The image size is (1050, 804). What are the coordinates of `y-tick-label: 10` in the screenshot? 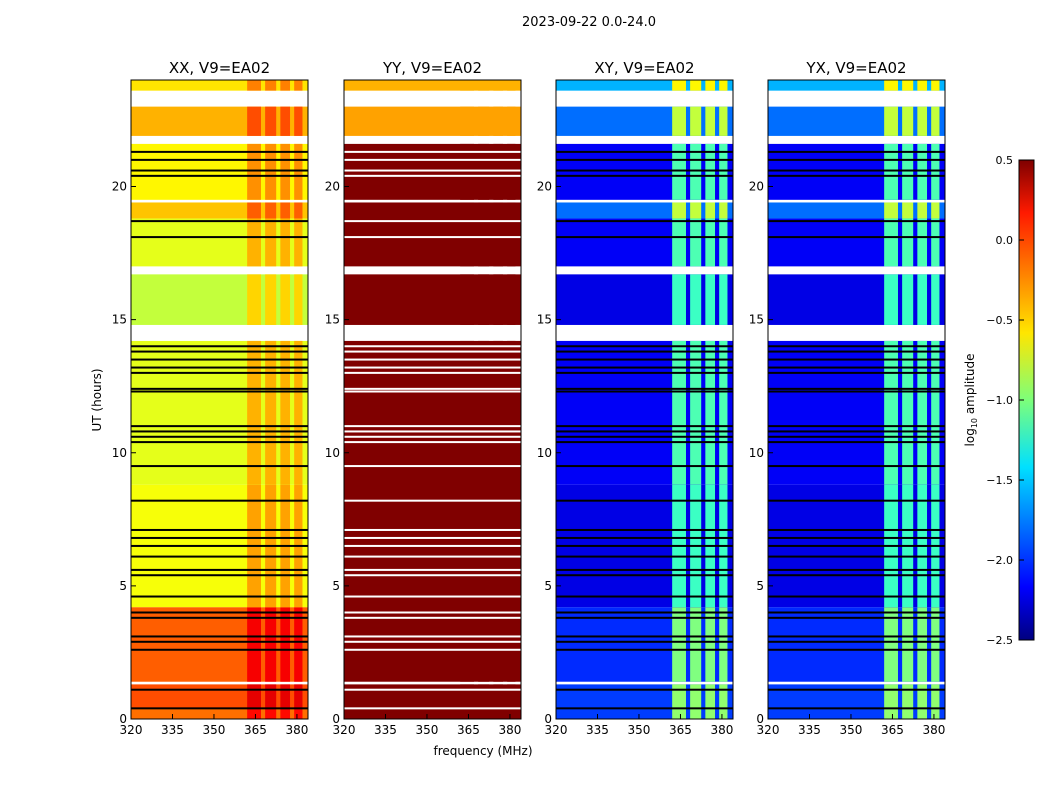 It's located at (544, 453).